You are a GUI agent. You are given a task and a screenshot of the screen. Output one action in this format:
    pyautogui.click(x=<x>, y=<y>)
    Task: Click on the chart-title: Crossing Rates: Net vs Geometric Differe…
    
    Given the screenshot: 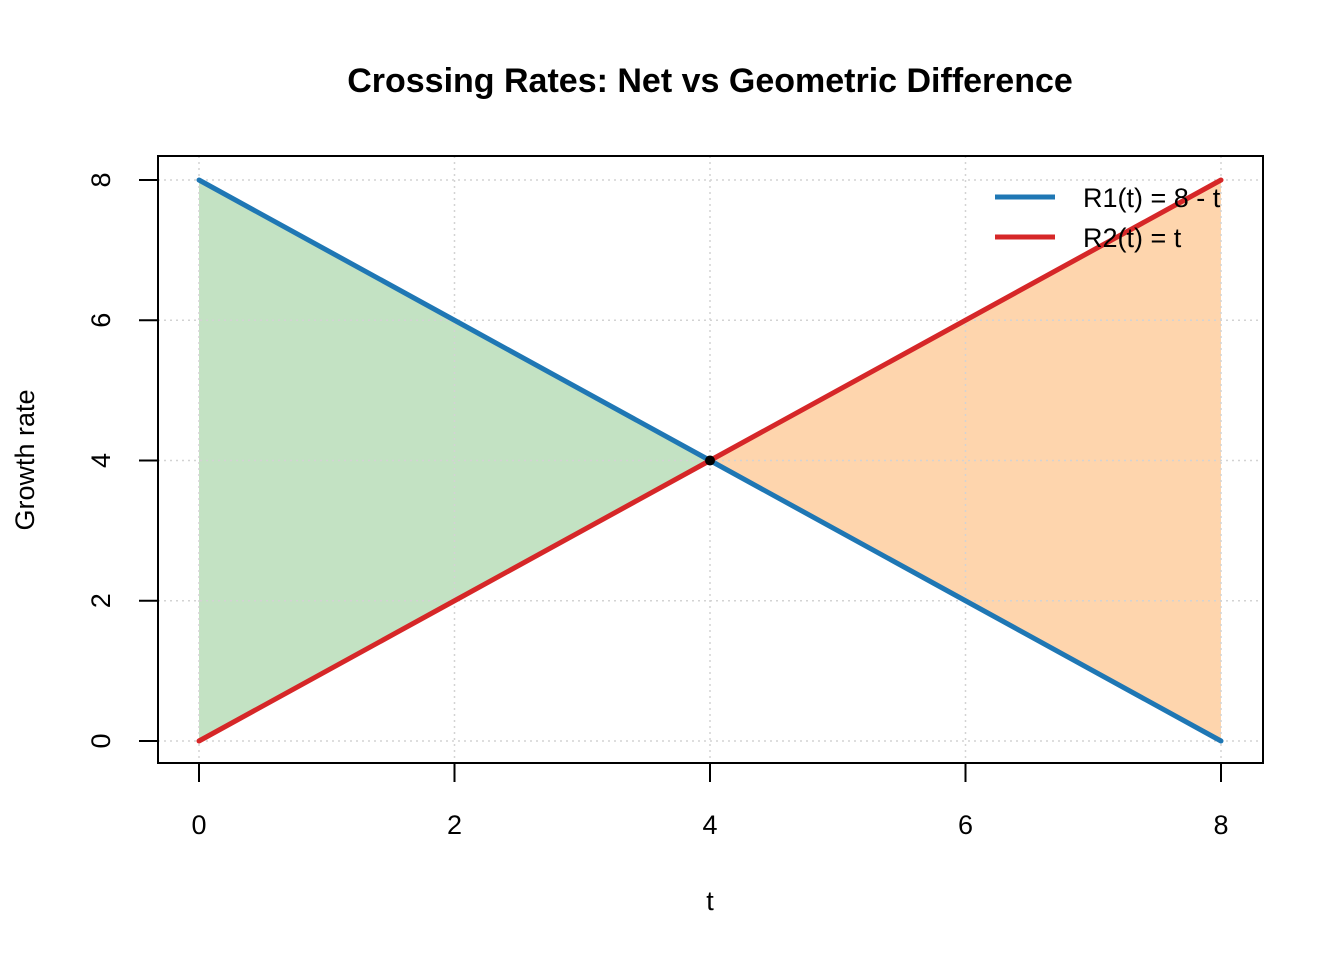 What is the action you would take?
    pyautogui.click(x=710, y=81)
    